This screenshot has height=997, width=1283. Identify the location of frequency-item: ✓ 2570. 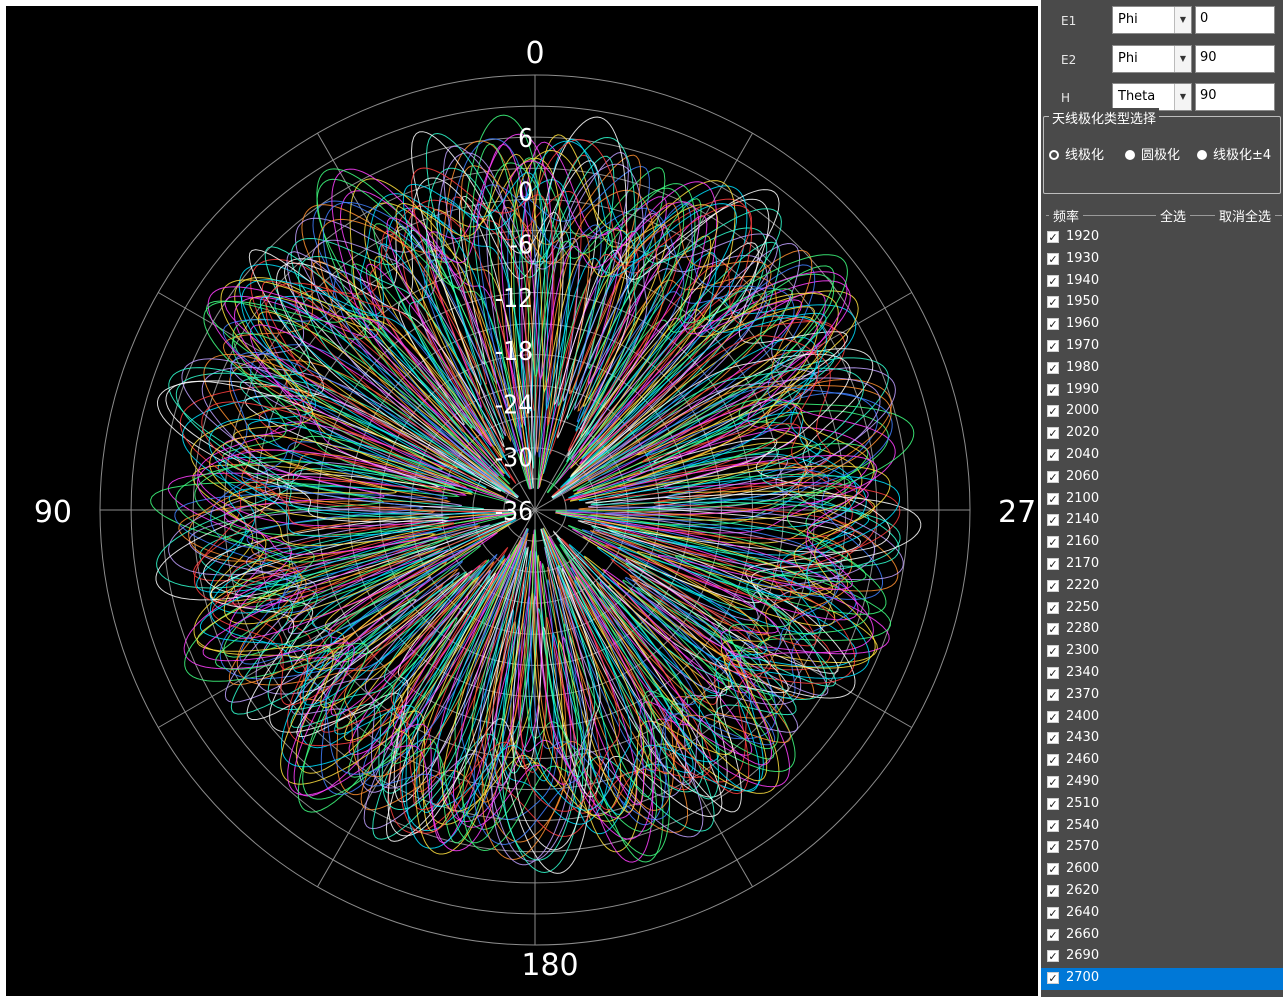
(1162, 848).